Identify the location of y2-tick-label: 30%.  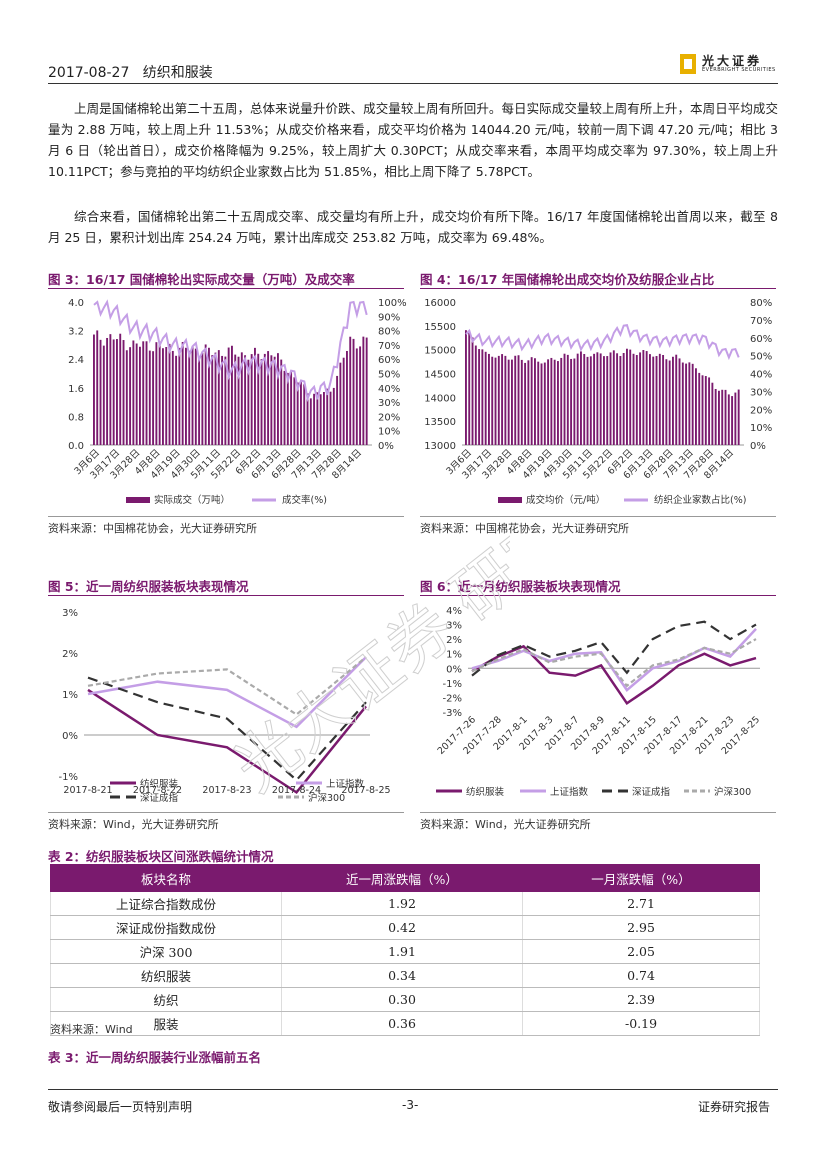
(389, 403).